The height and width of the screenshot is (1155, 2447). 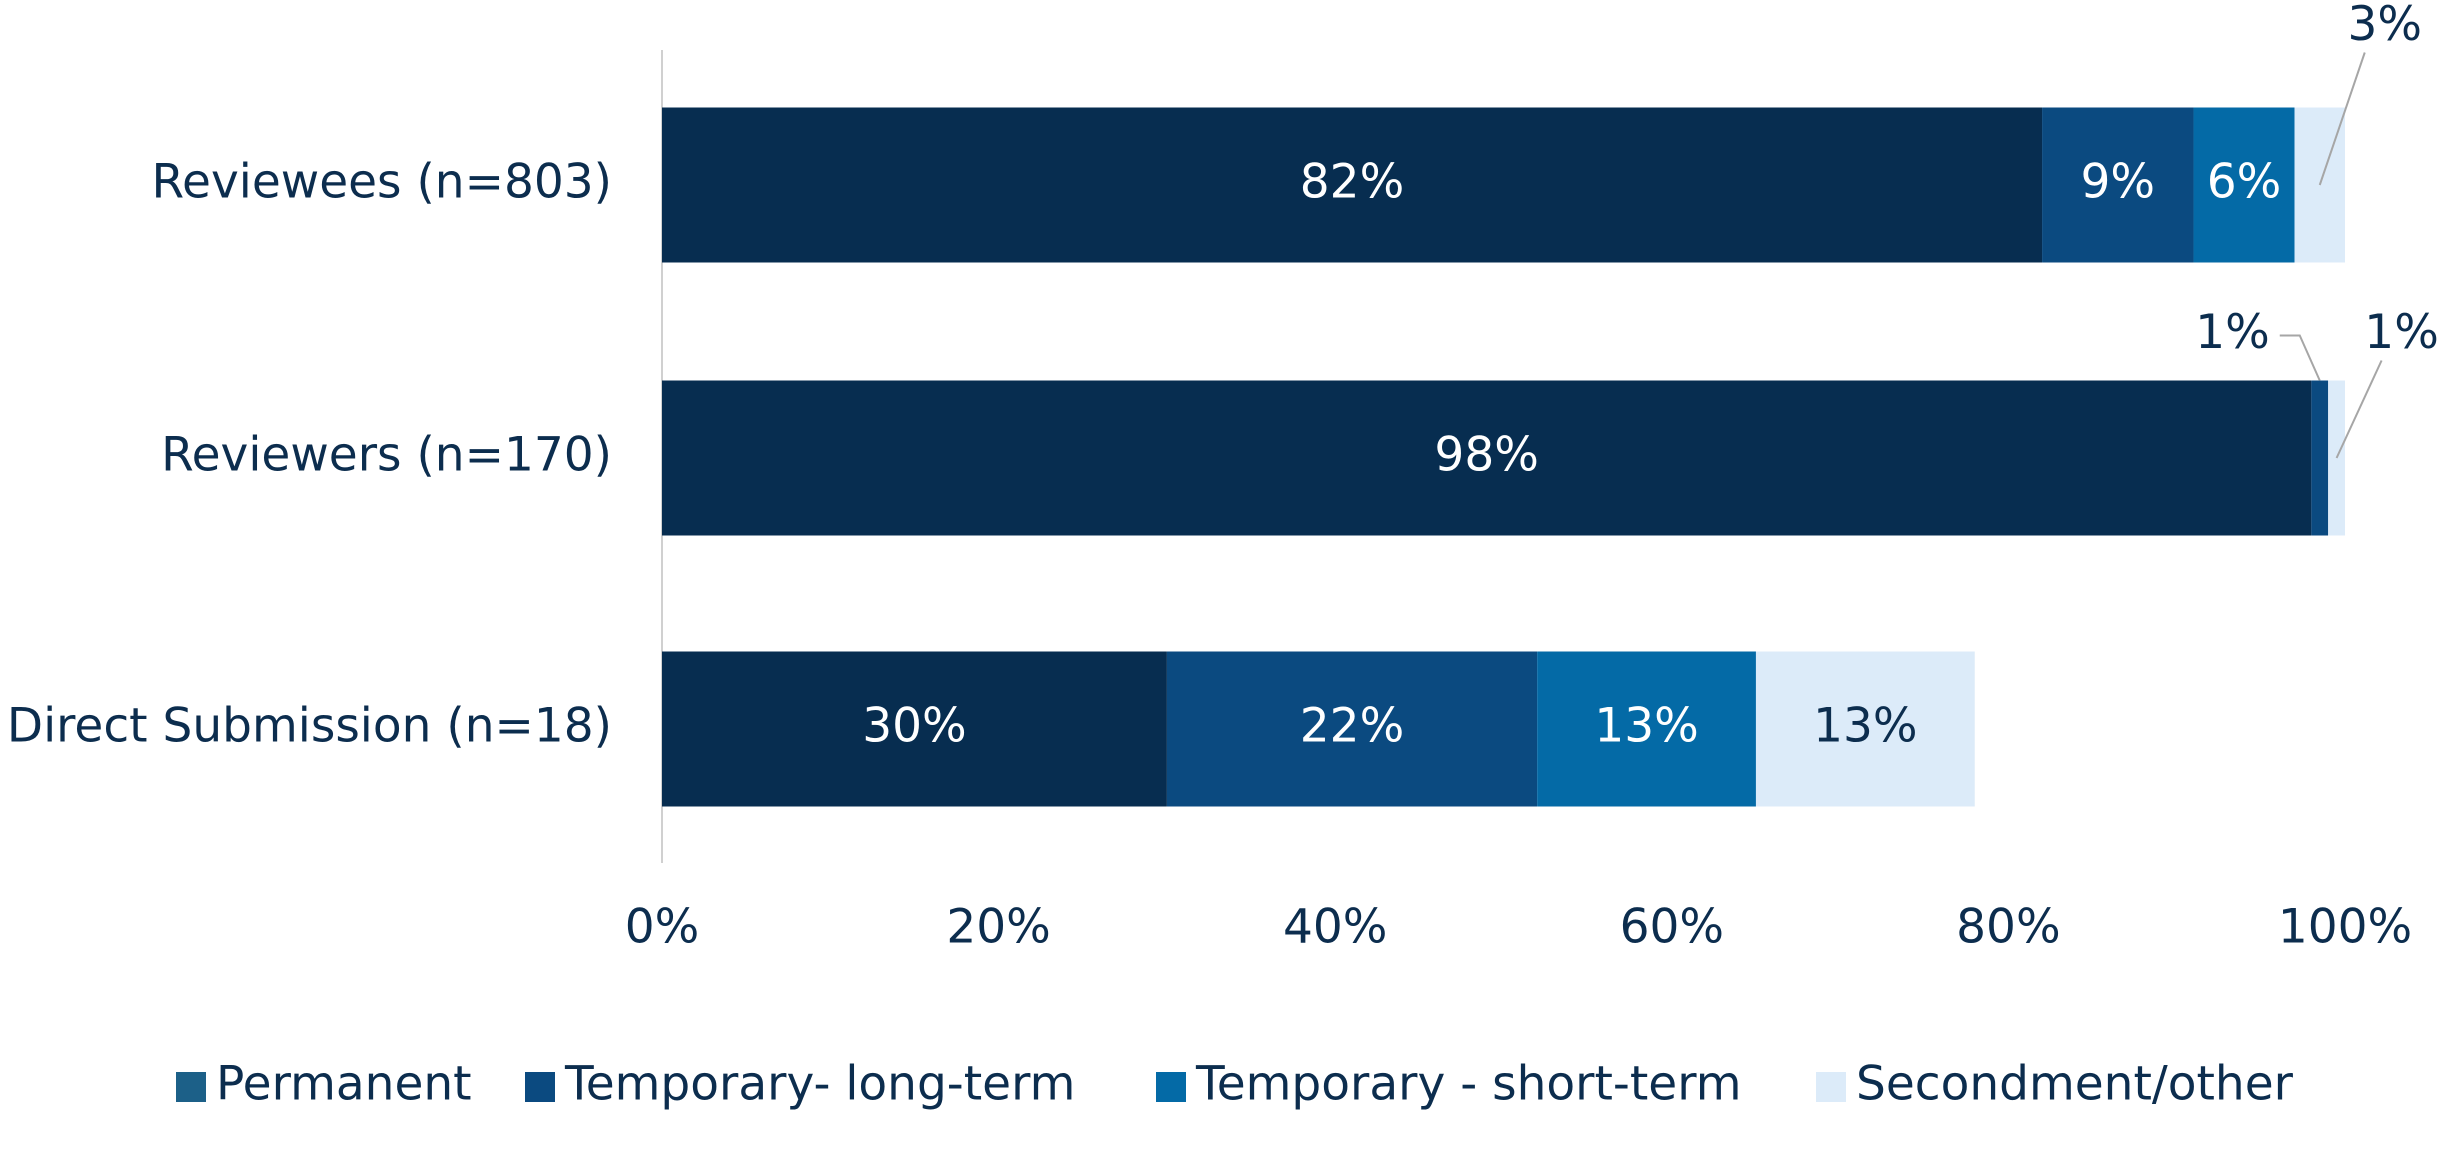 What do you see at coordinates (1352, 182) in the screenshot?
I see `data-label: 82%` at bounding box center [1352, 182].